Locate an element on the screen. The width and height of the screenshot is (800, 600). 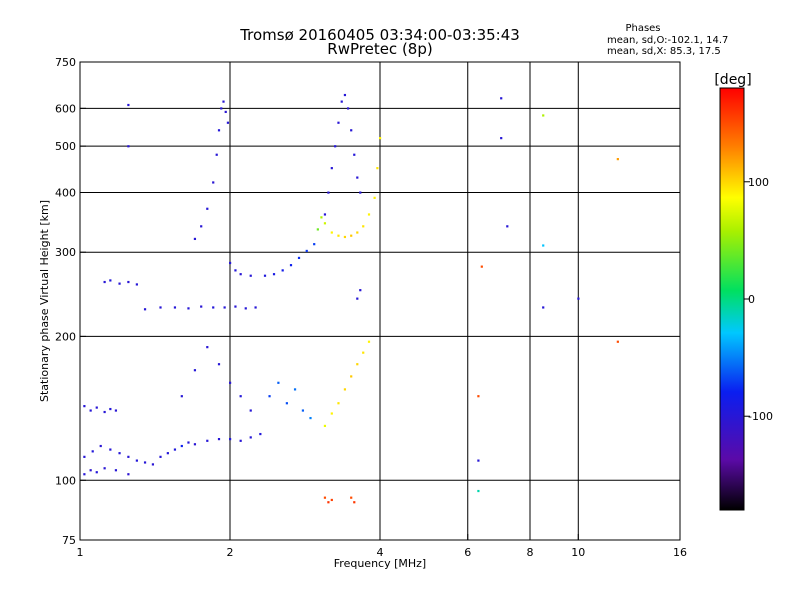
y-tick-label: 600 is located at coordinates (65, 108).